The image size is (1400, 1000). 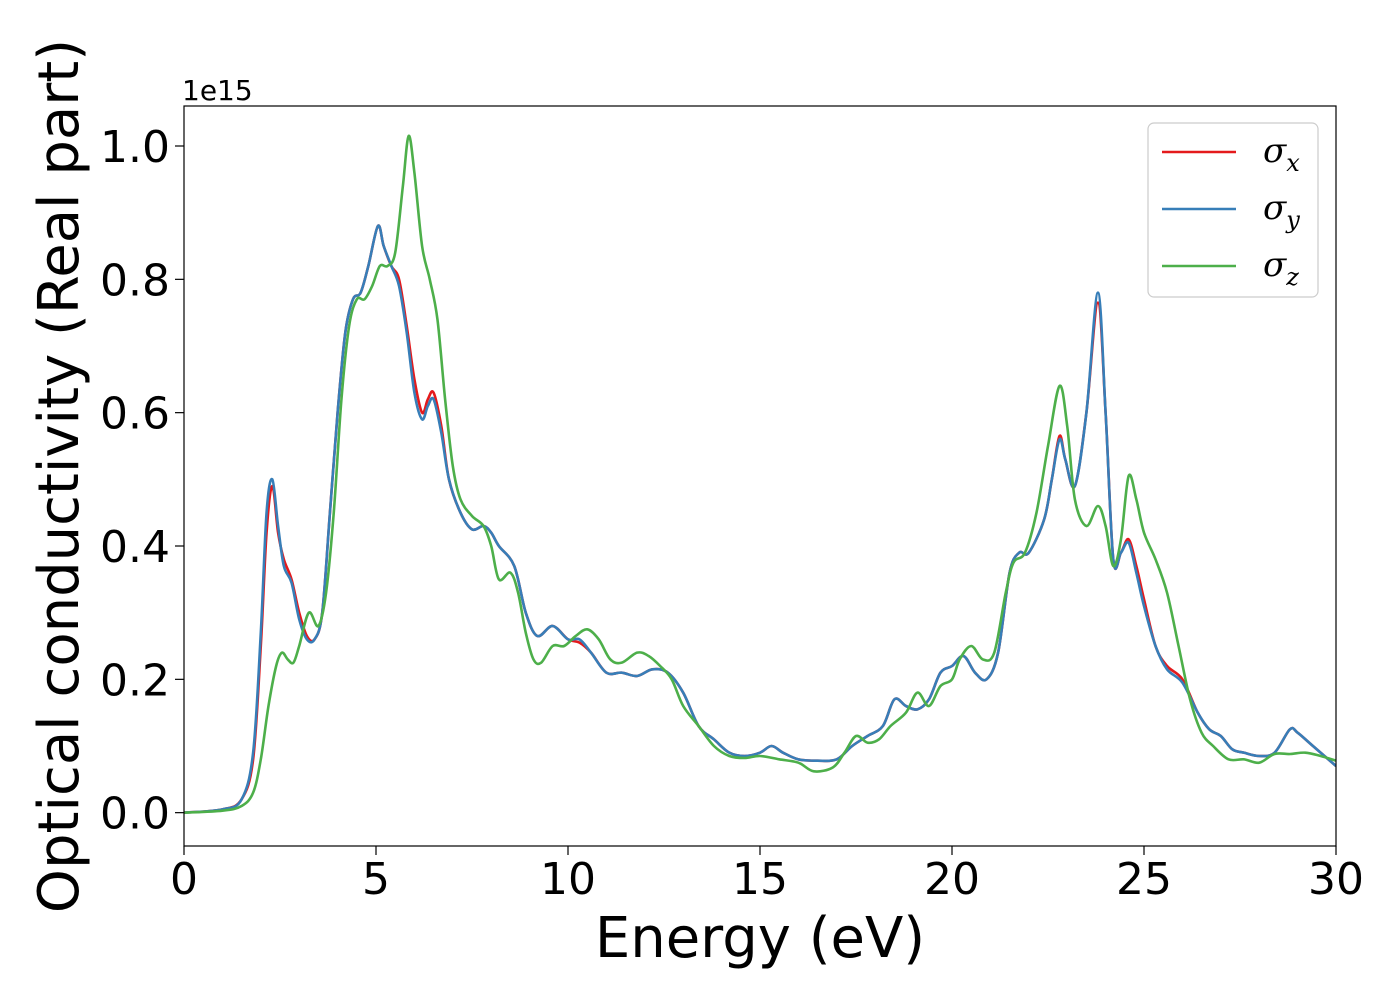 What do you see at coordinates (135, 147) in the screenshot?
I see `y-tick-label: 1.0` at bounding box center [135, 147].